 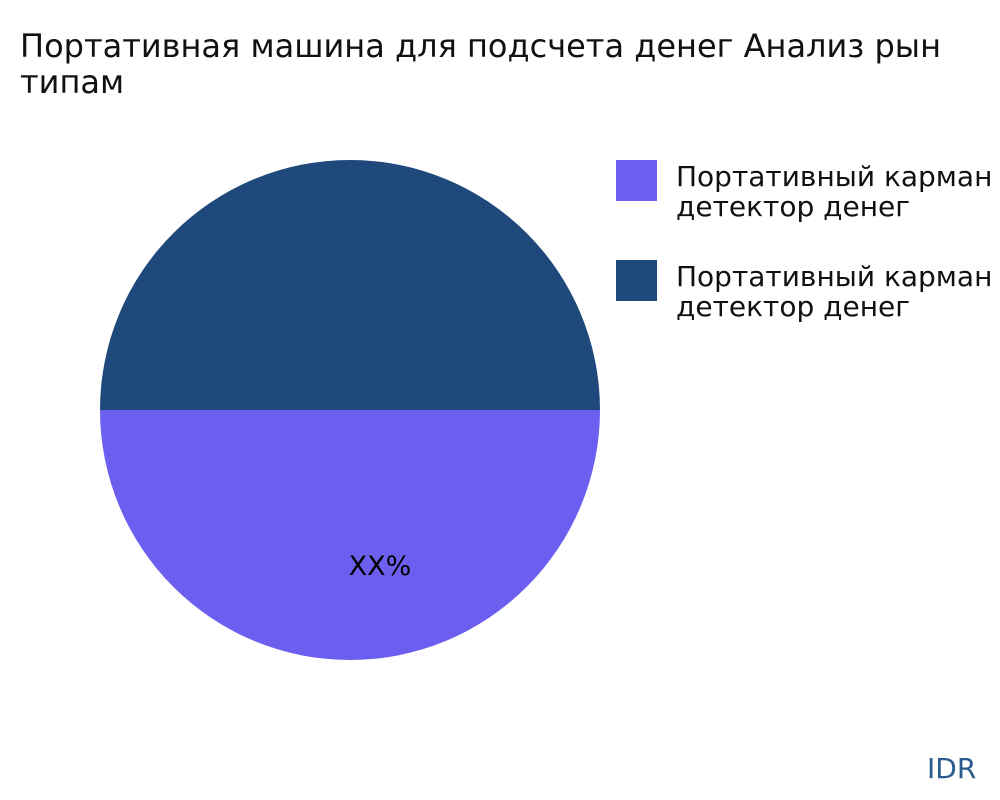 What do you see at coordinates (793, 306) in the screenshot?
I see `legend-label-2-line-2: детектор денег` at bounding box center [793, 306].